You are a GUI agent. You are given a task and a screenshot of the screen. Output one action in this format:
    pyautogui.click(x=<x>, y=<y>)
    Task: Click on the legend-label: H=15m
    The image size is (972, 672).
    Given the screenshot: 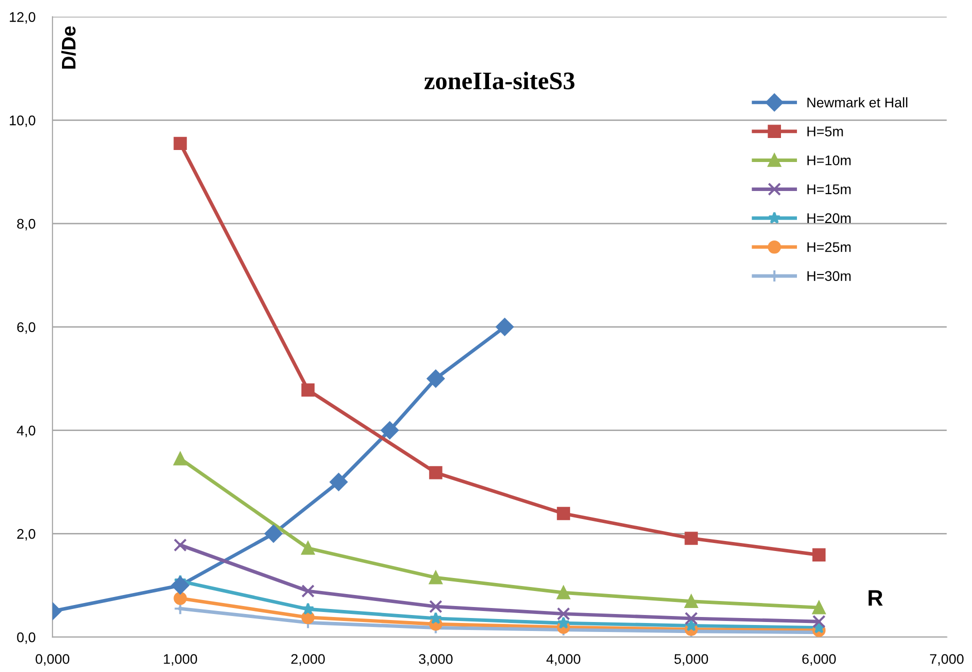 What is the action you would take?
    pyautogui.click(x=829, y=189)
    